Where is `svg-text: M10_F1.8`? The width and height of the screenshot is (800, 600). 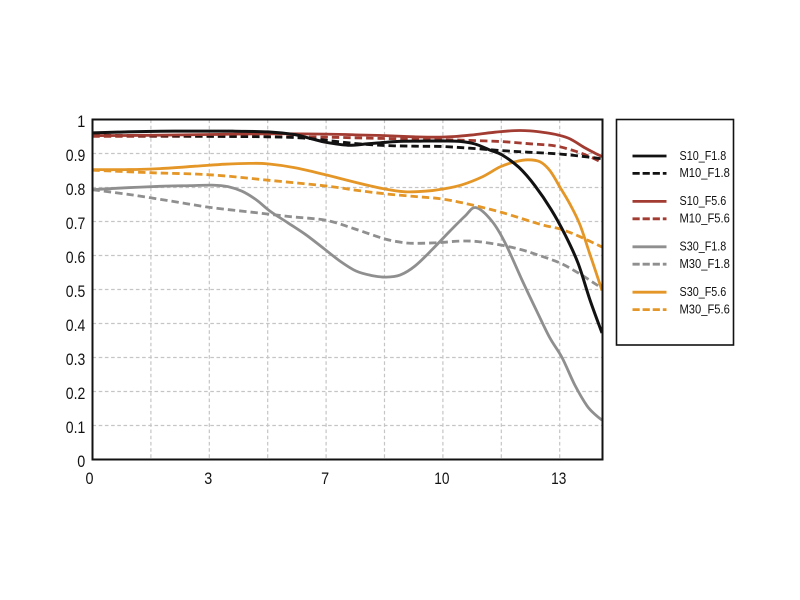
svg-text: M10_F1.8 is located at coordinates (705, 172).